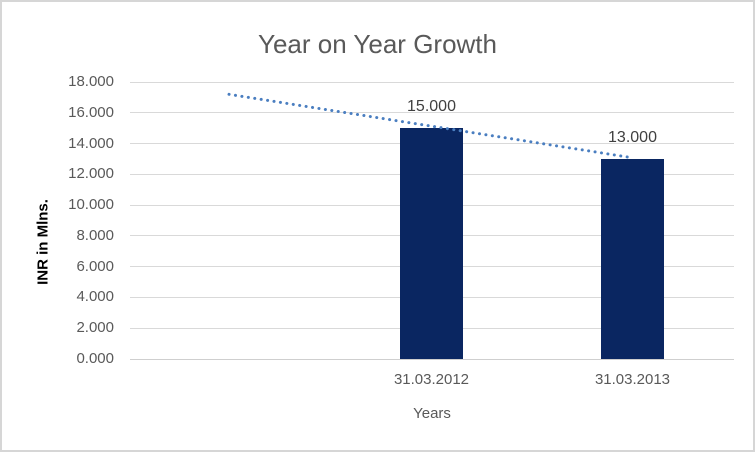  I want to click on y-tick-label: 14.000, so click(91, 143).